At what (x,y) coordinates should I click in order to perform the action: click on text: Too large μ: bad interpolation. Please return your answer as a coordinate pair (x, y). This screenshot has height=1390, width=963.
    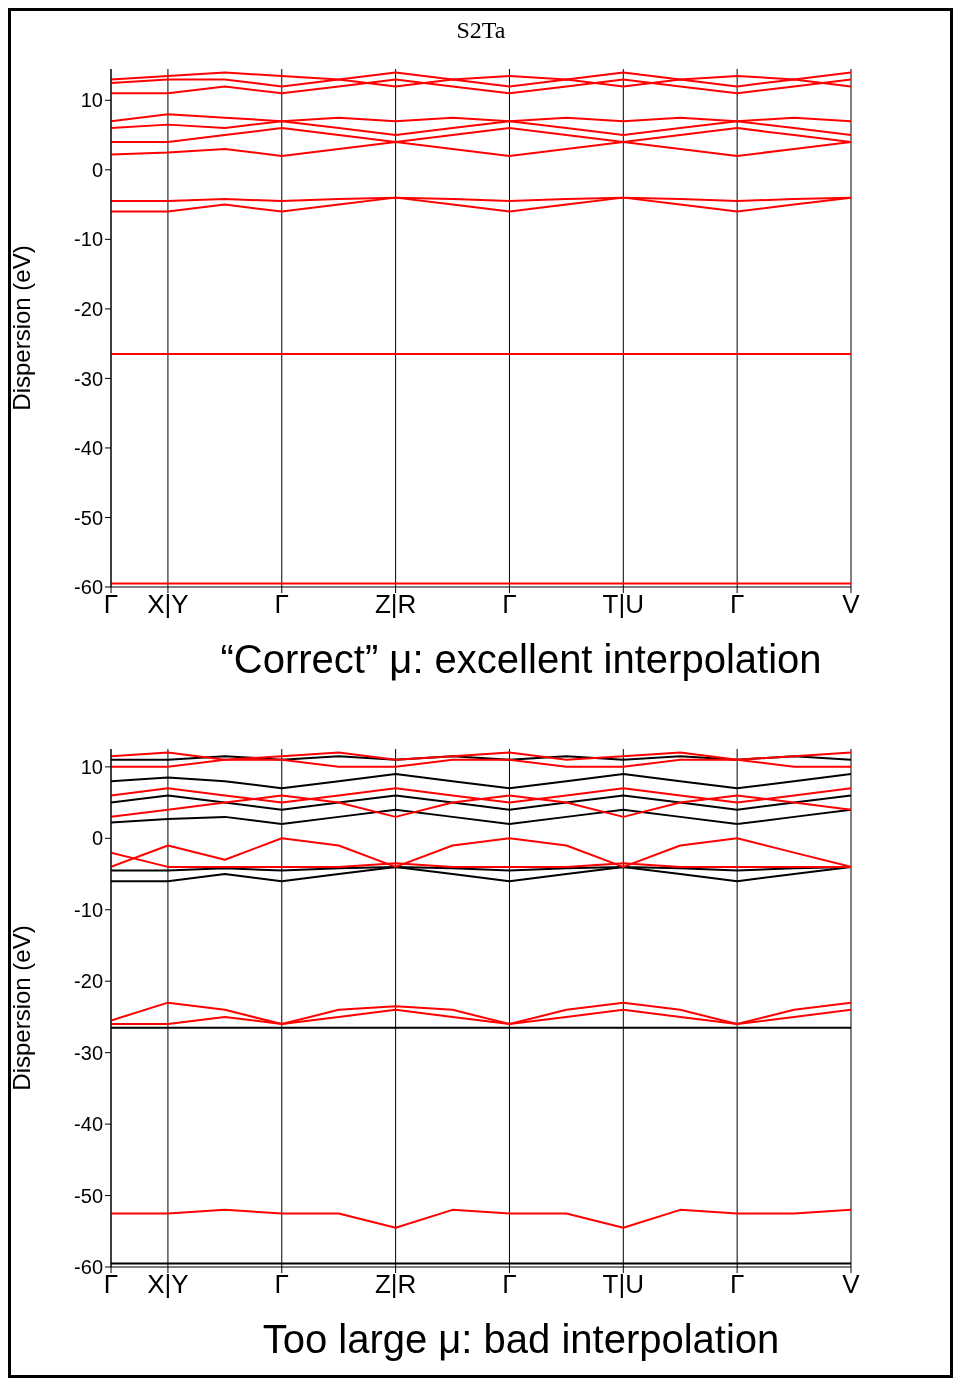
    Looking at the image, I should click on (521, 1339).